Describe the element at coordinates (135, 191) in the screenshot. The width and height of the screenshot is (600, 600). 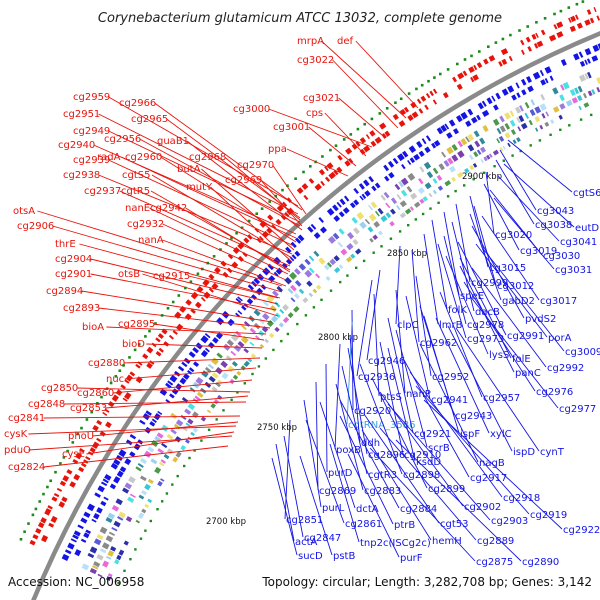
I see `gene-name: cgtR5` at that location.